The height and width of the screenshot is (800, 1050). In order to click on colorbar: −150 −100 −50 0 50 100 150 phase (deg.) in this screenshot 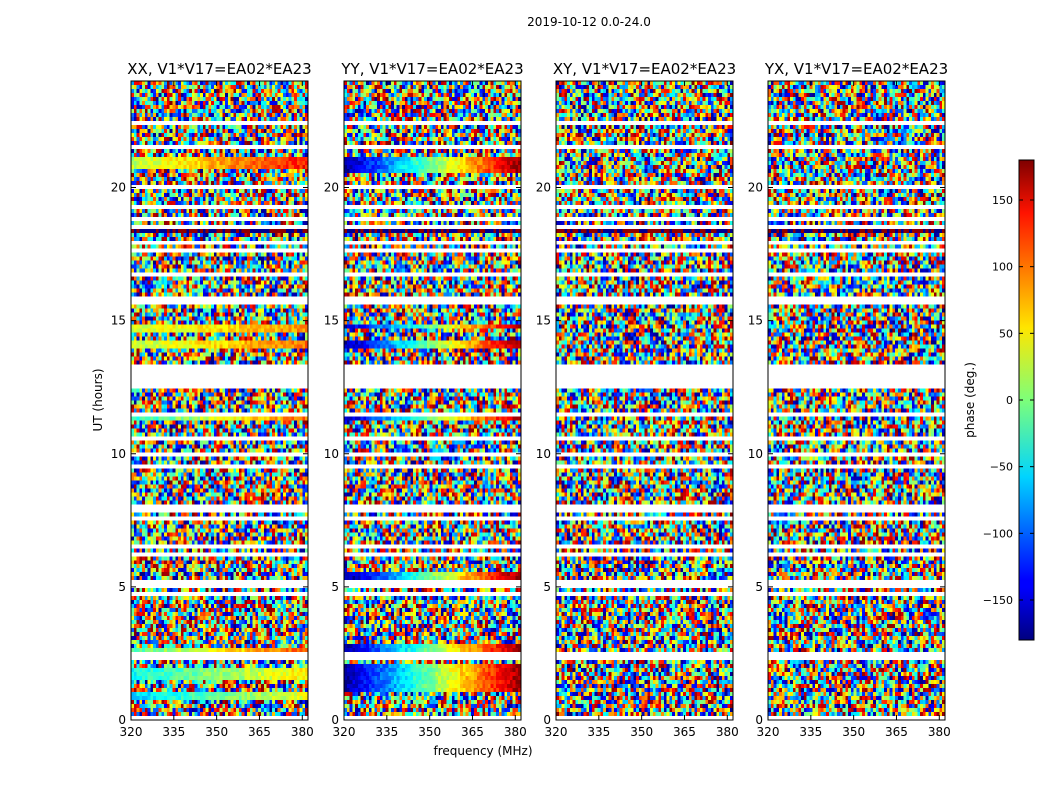, I will do `click(999, 400)`.